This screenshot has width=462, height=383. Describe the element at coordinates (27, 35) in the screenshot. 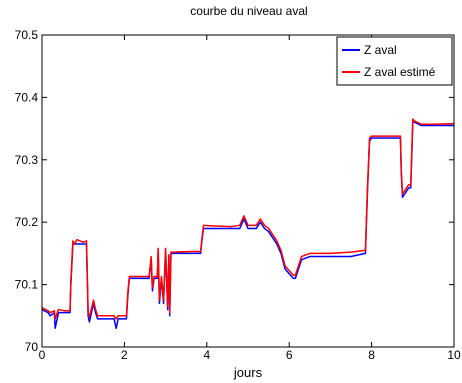

I see `y-tick-label: 70.5` at that location.